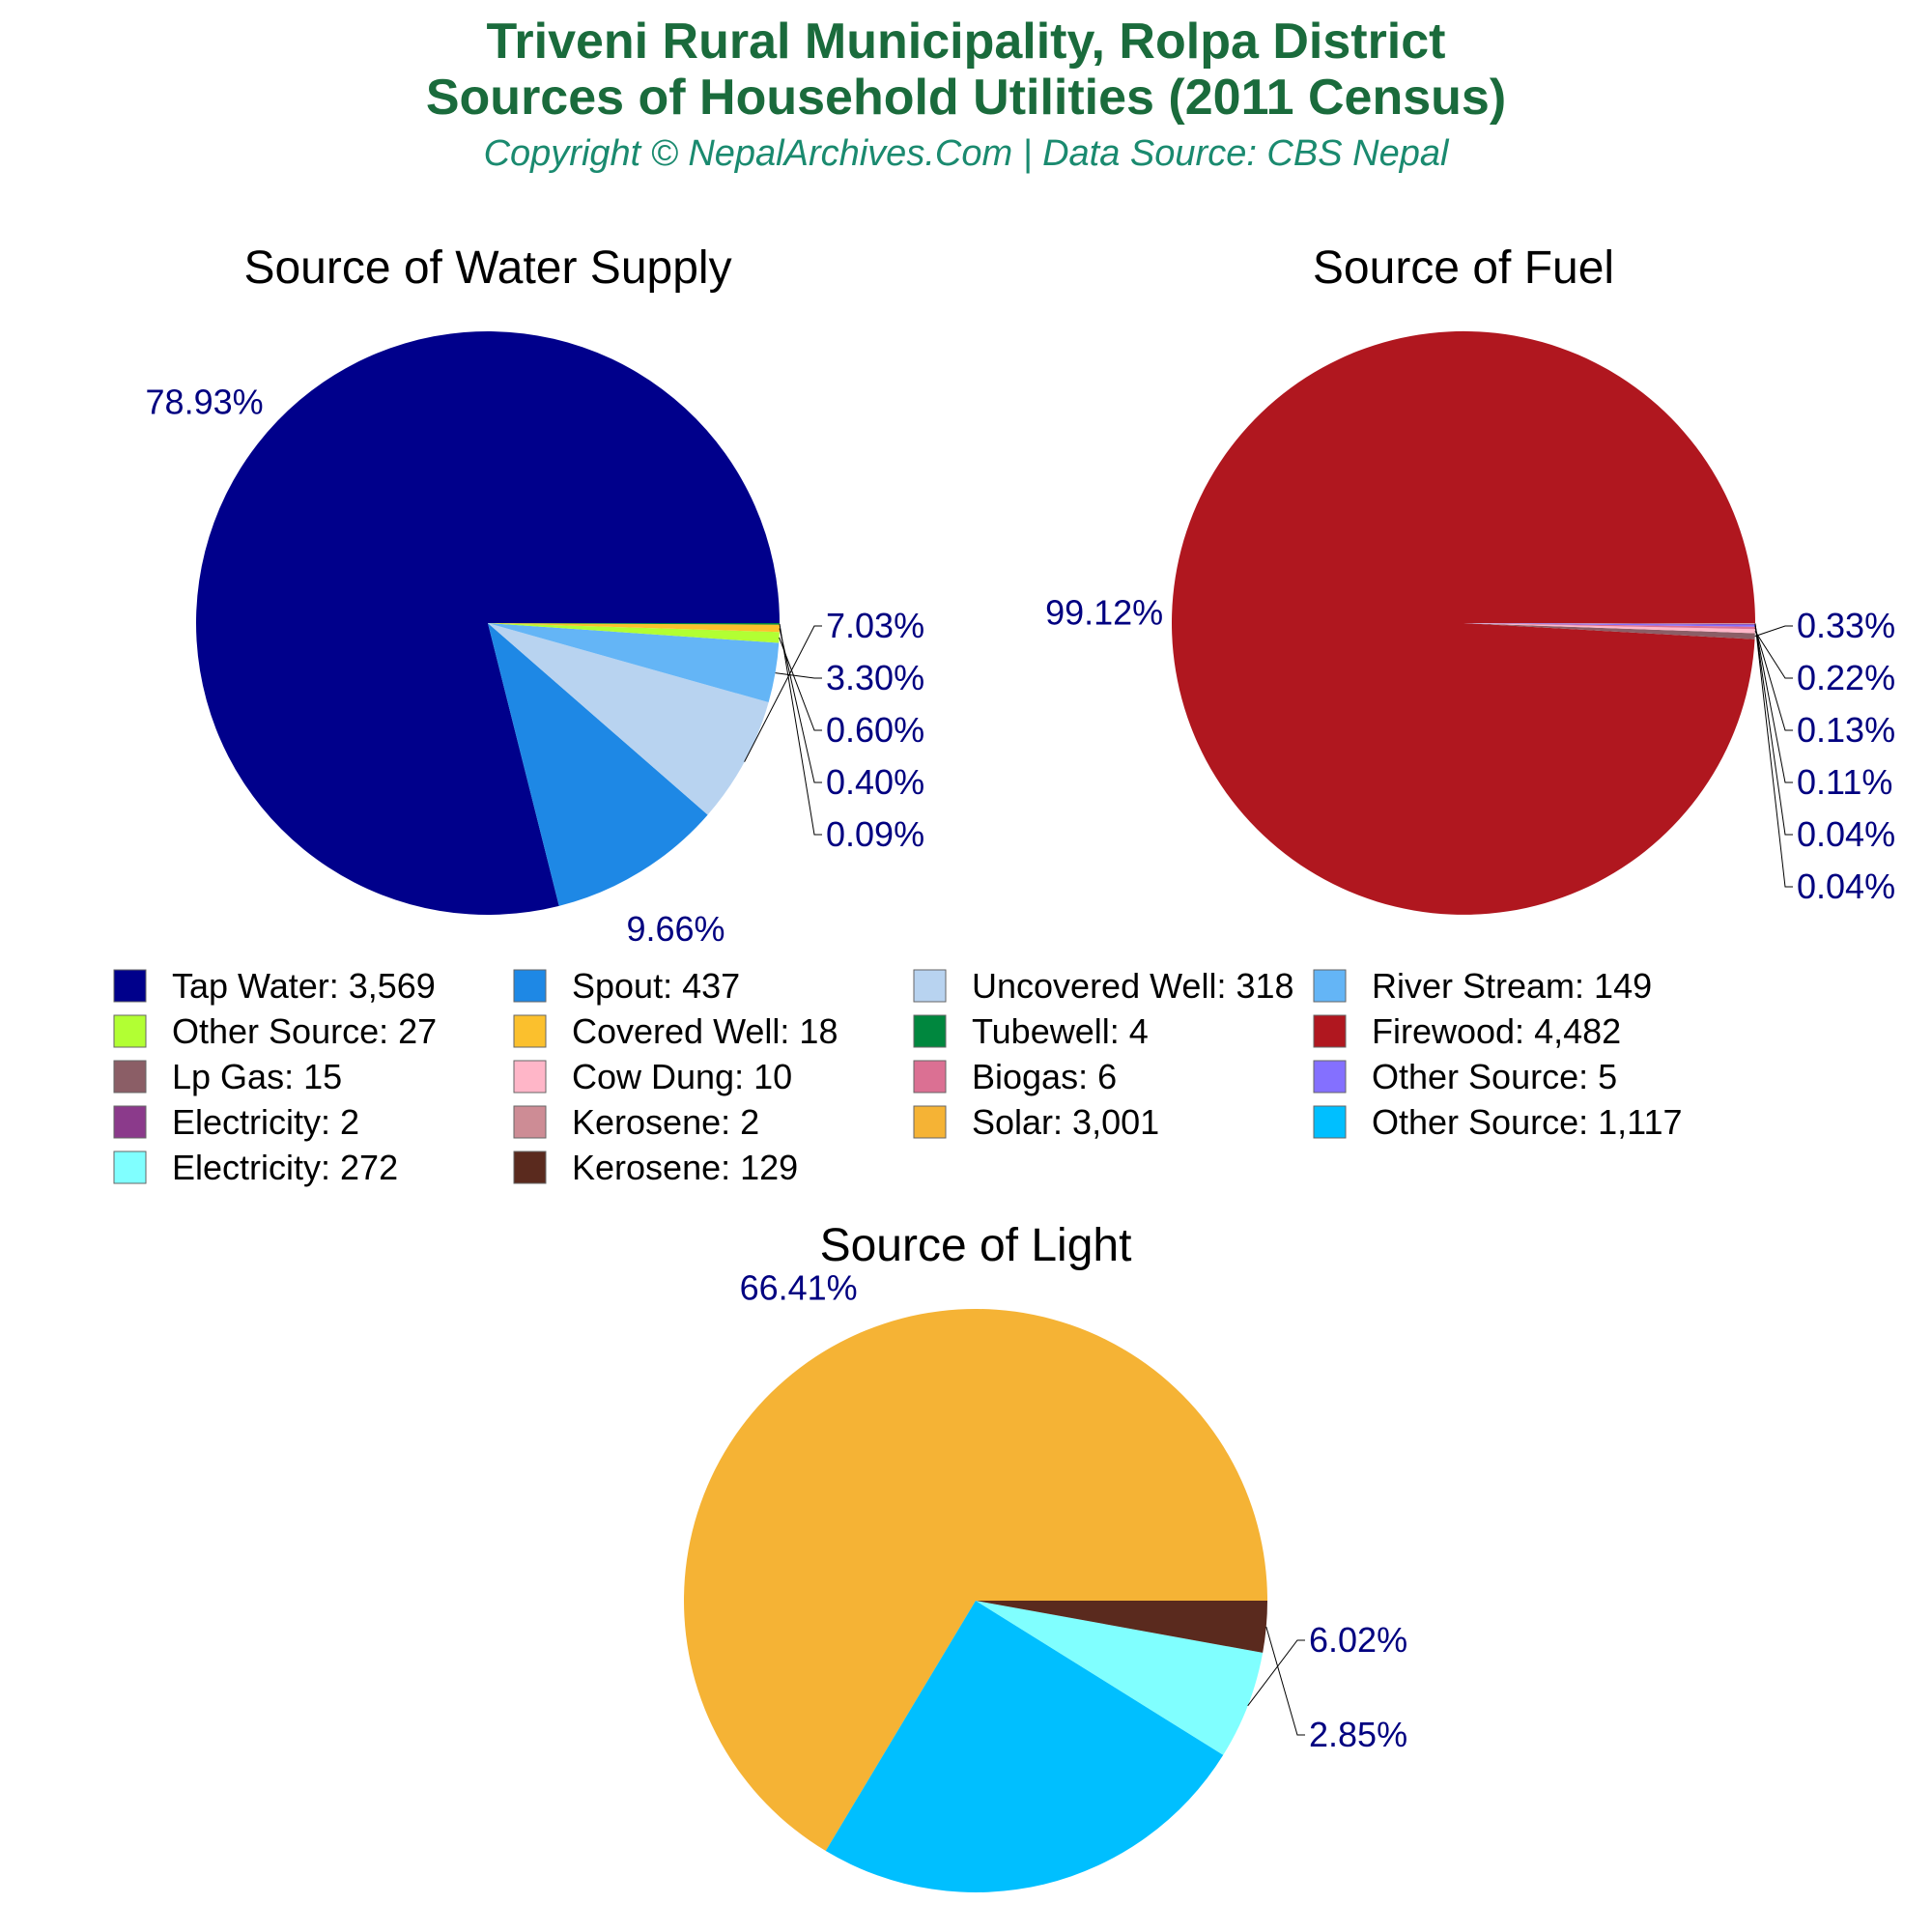  I want to click on light-pct-label-3: 2.85%, so click(1358, 1734).